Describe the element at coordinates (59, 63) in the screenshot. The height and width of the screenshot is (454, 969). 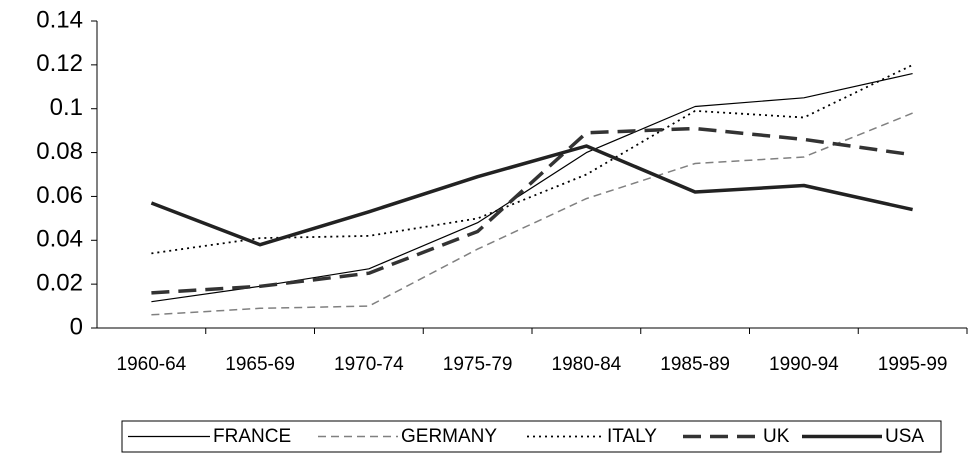
I see `y-tick-label: 0.12` at that location.